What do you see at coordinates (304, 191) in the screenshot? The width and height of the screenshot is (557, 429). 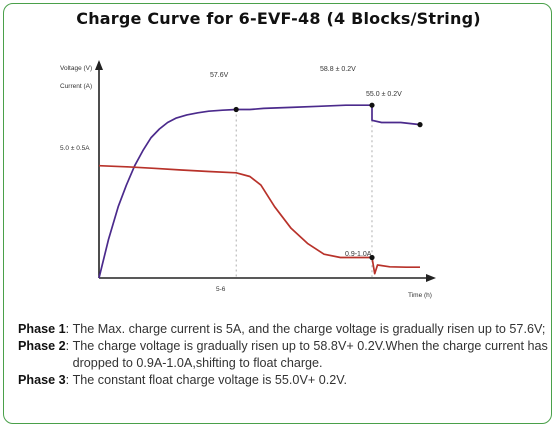 I see `phase-guide-lines` at bounding box center [304, 191].